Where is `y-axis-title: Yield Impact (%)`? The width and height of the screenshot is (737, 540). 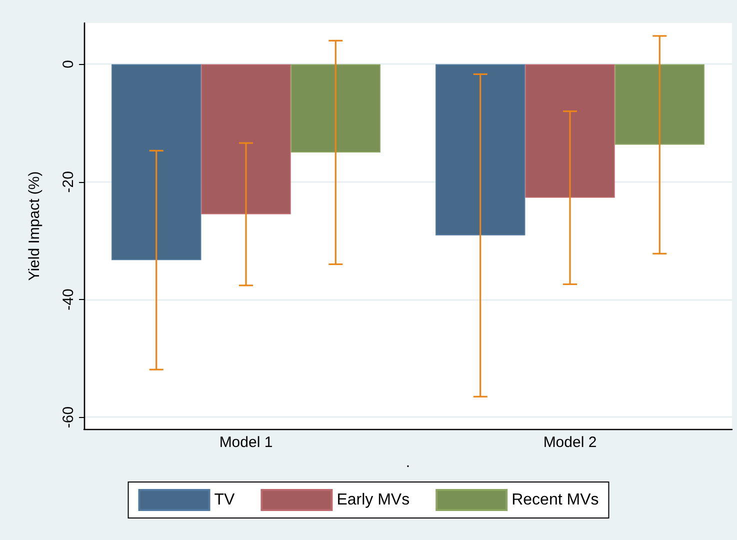
y-axis-title: Yield Impact (%) is located at coordinates (34, 226).